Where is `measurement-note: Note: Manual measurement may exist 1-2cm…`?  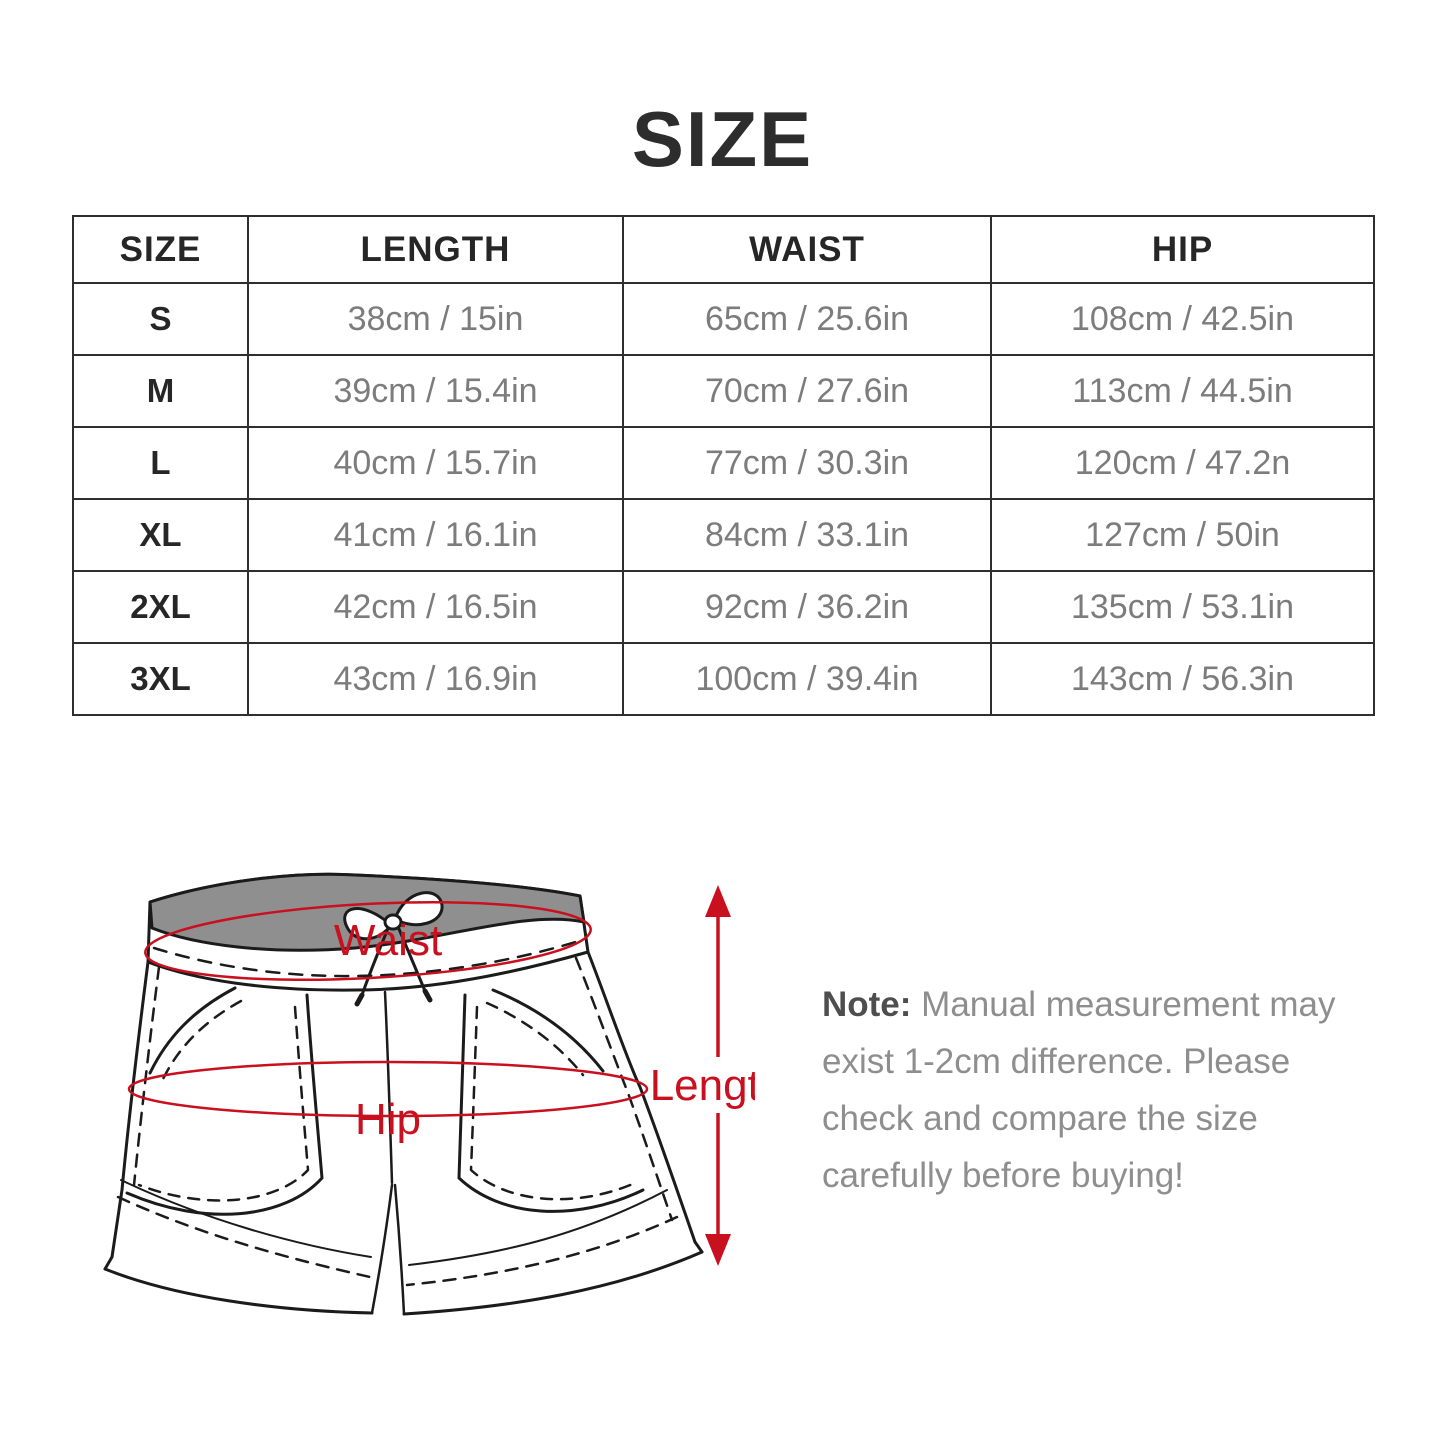 measurement-note: Note: Manual measurement may exist 1-2cm… is located at coordinates (1101, 1090).